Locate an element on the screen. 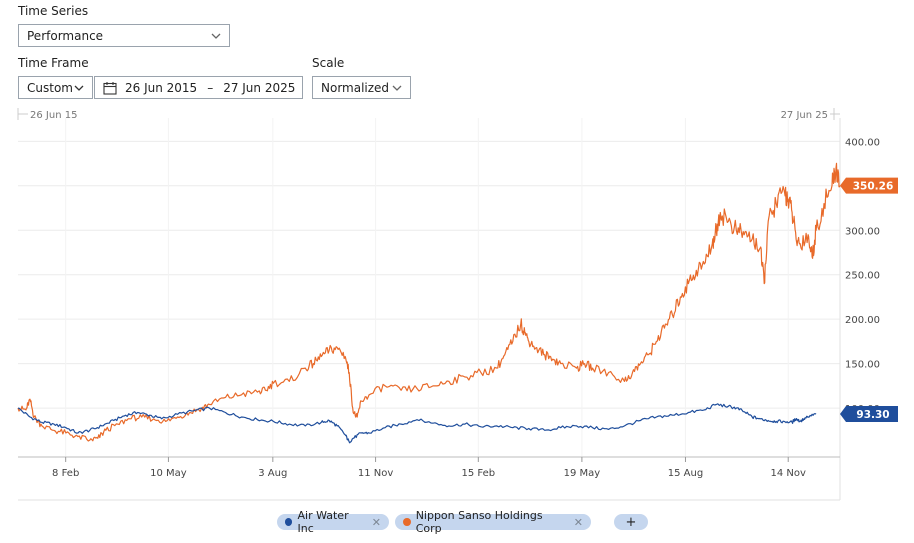 The image size is (914, 543). legend-item-nippon-sanso: Nippon Sanso Holdings Corp ✕ is located at coordinates (493, 522).